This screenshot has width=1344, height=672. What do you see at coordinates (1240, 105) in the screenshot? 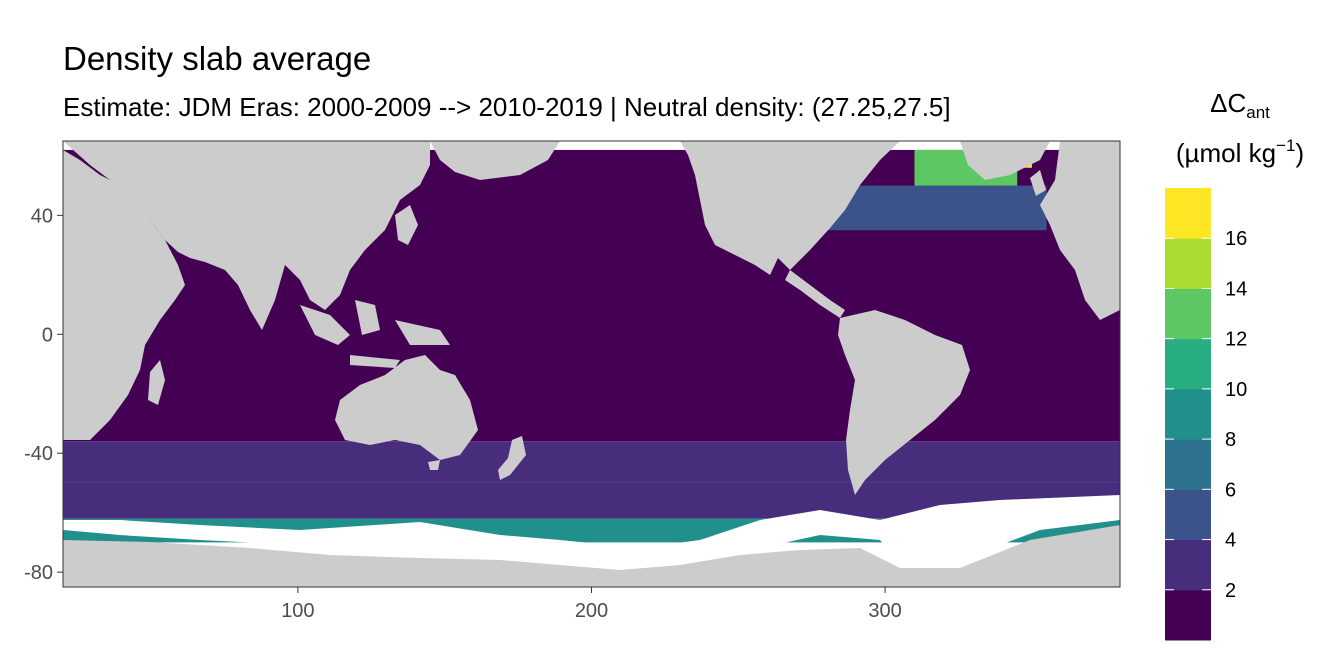
I see `legend-title: ΔCant` at bounding box center [1240, 105].